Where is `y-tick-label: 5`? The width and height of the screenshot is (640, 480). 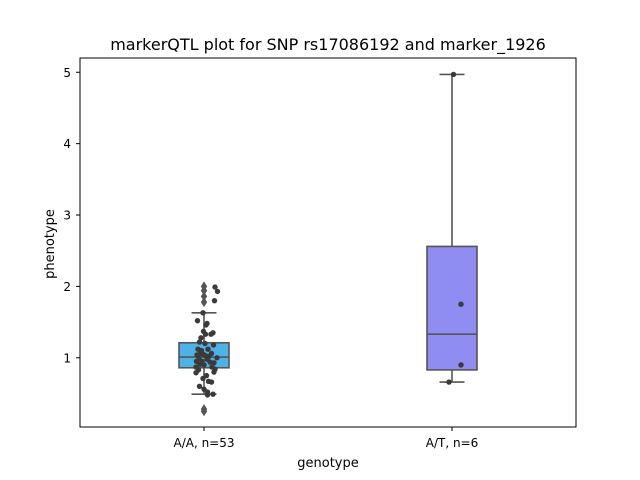 y-tick-label: 5 is located at coordinates (67, 73).